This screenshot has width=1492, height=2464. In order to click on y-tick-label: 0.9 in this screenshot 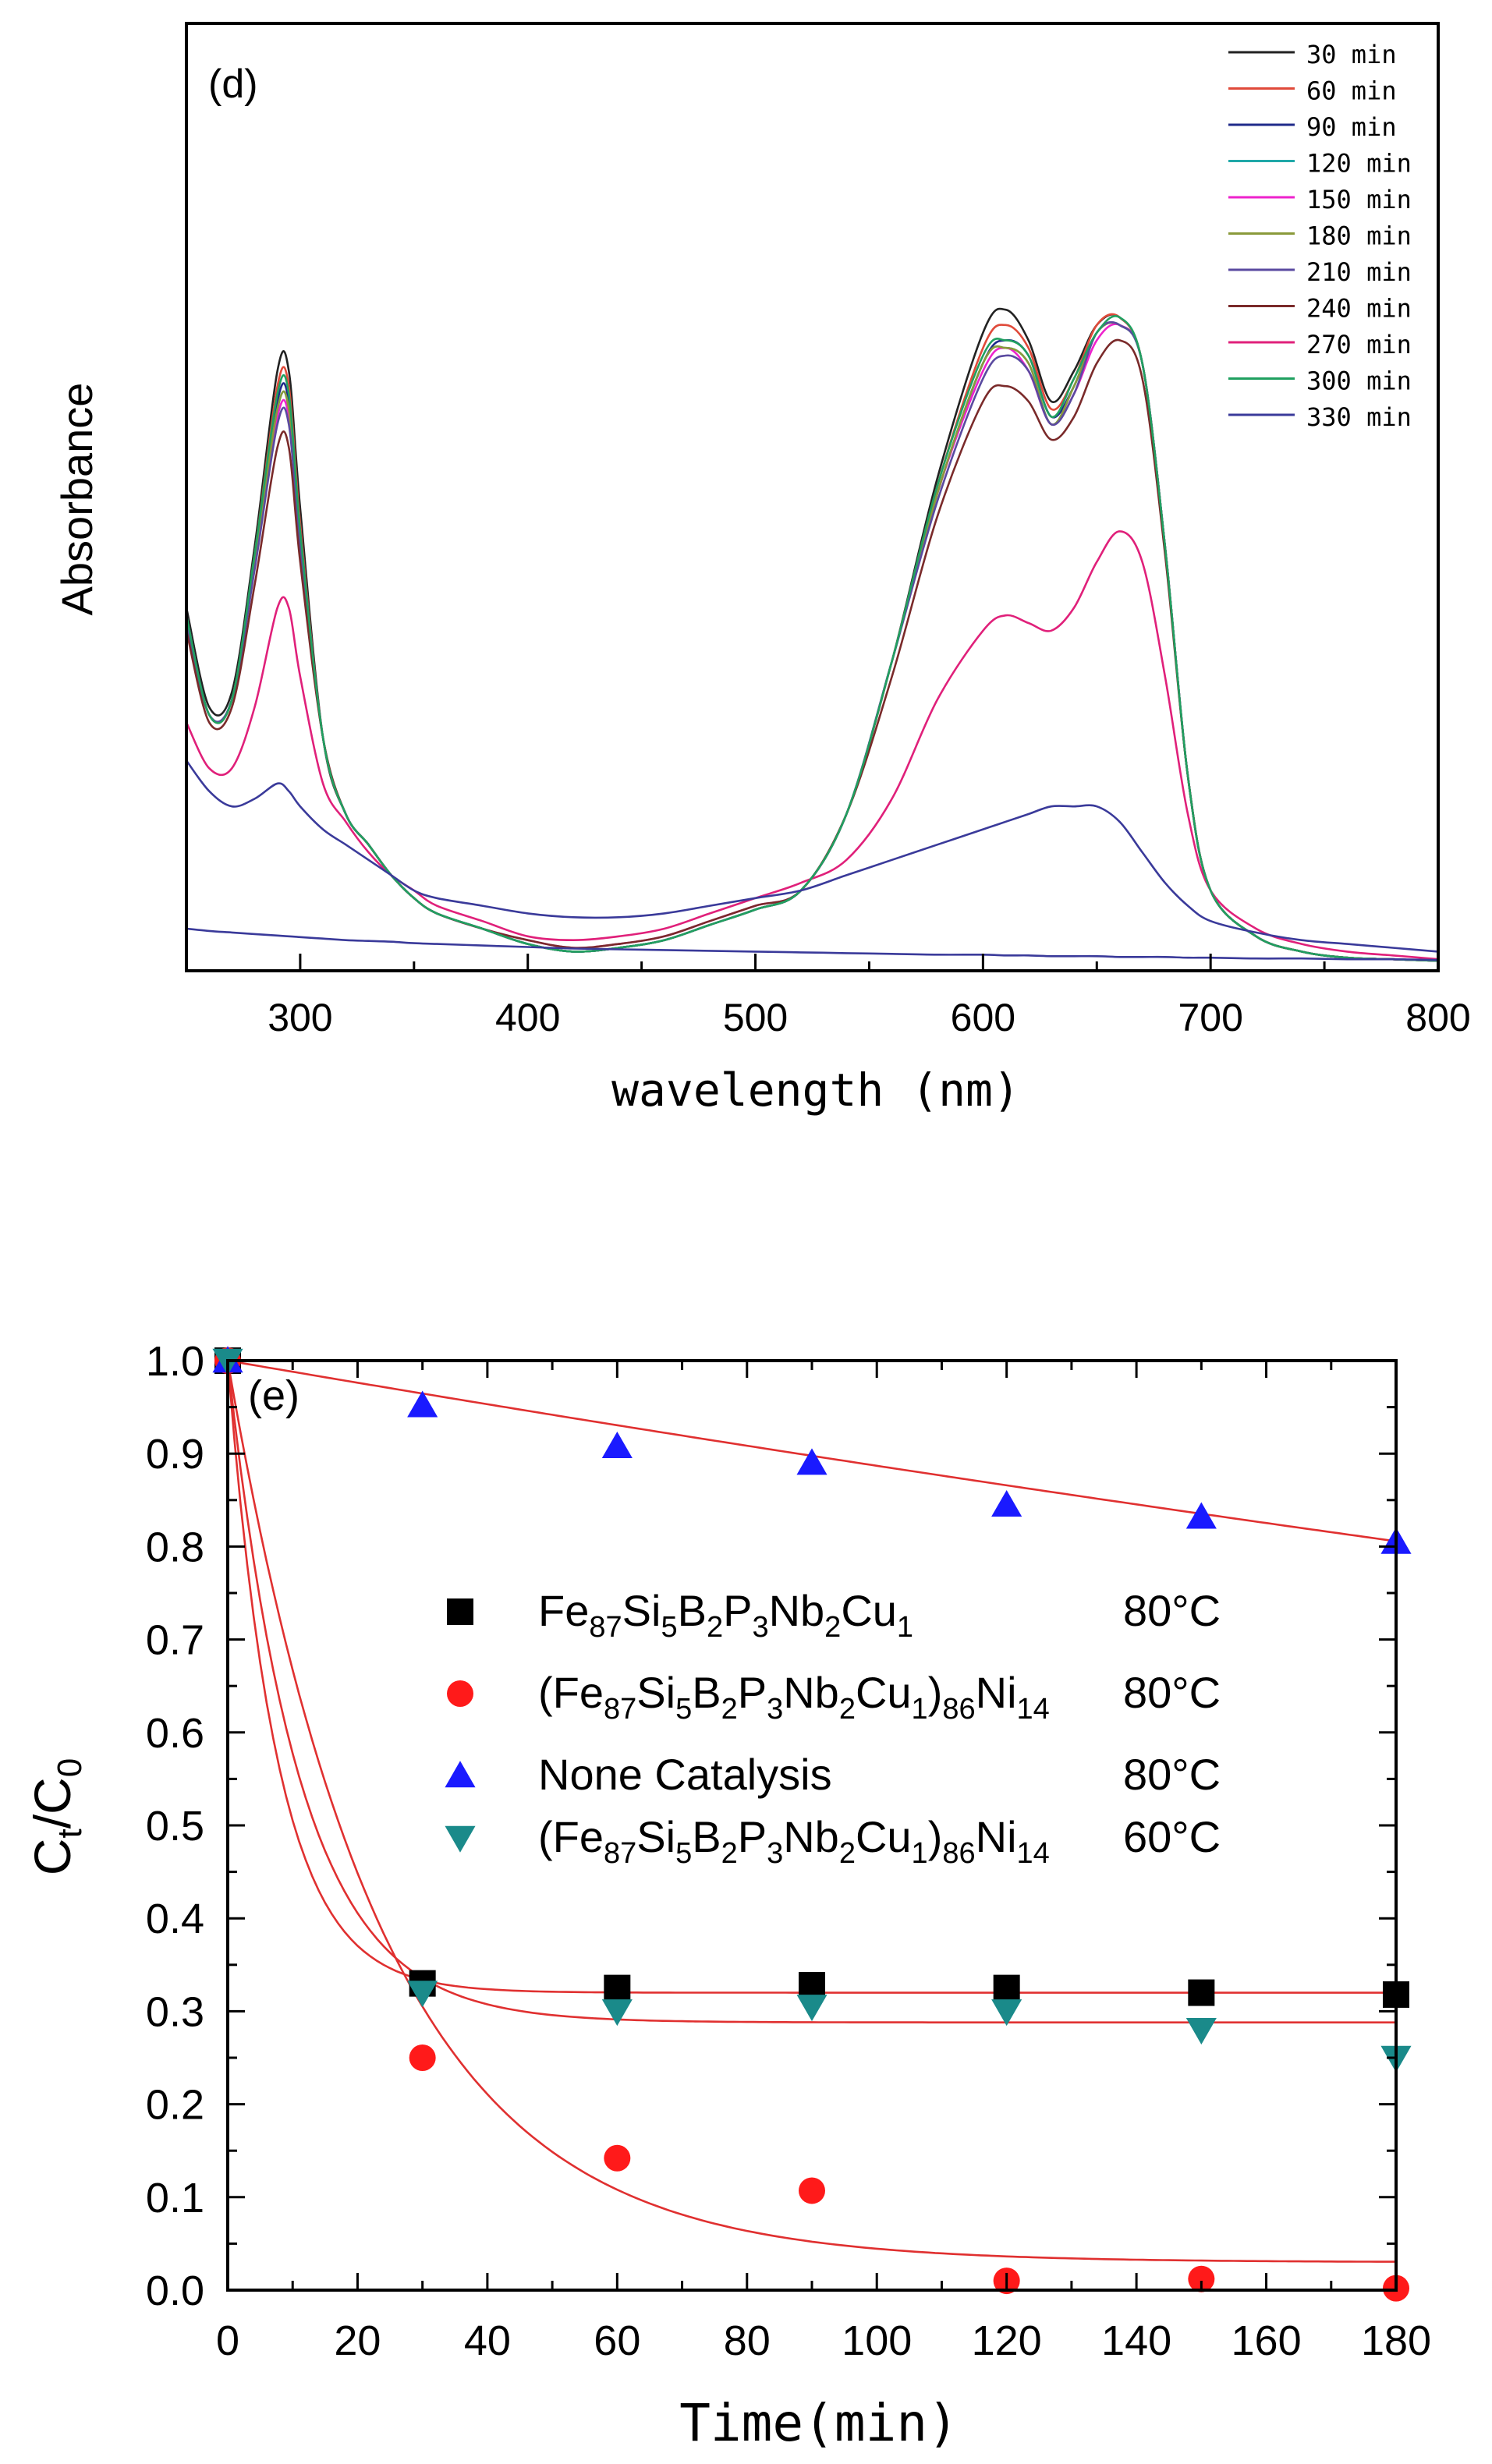, I will do `click(175, 1455)`.